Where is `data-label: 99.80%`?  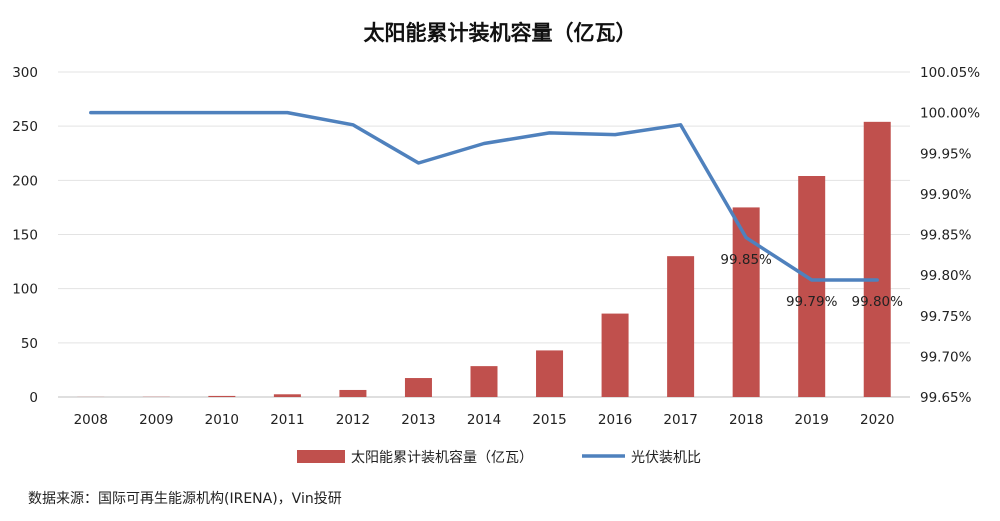 data-label: 99.80% is located at coordinates (877, 302).